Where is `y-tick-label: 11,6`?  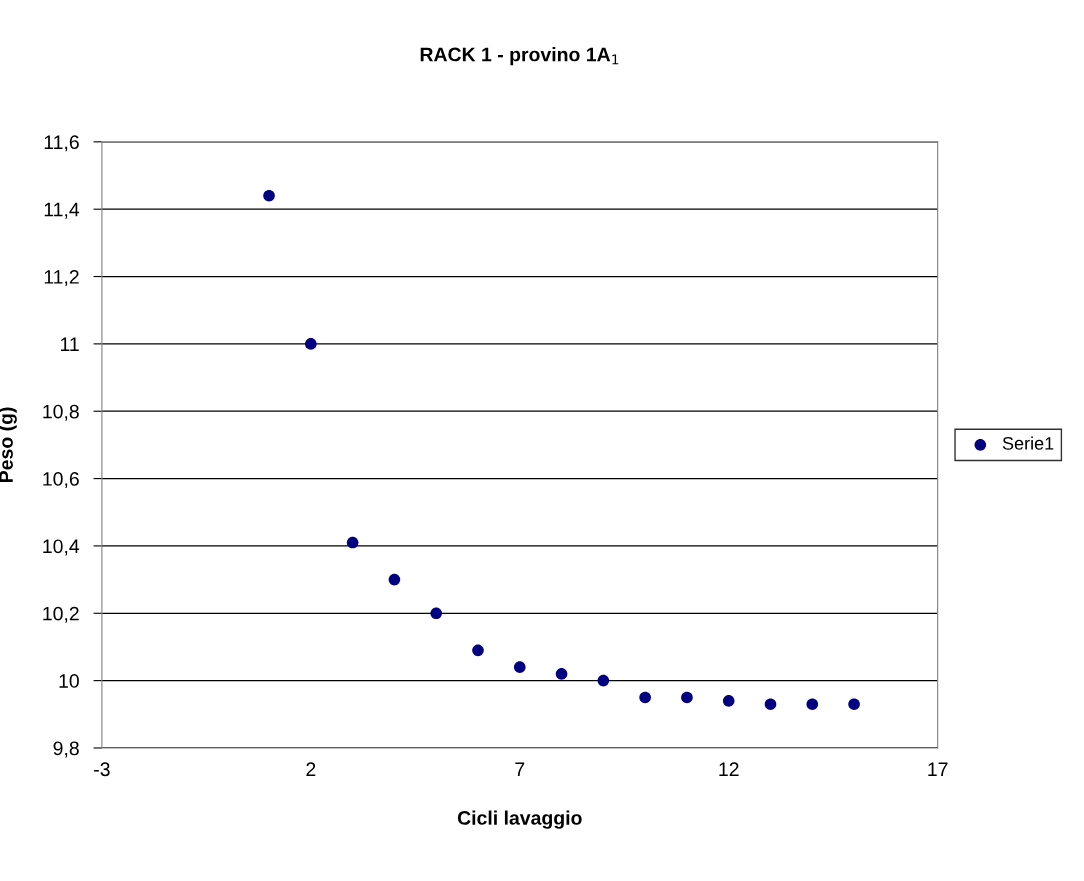 y-tick-label: 11,6 is located at coordinates (61, 143).